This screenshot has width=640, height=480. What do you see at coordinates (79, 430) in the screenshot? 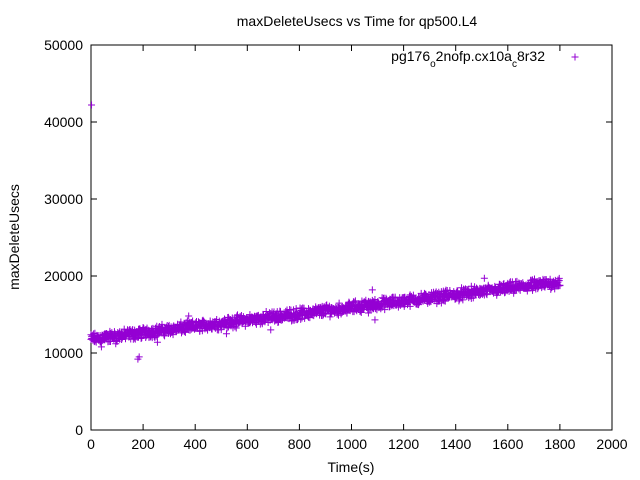
I see `y-tick-label: 0` at bounding box center [79, 430].